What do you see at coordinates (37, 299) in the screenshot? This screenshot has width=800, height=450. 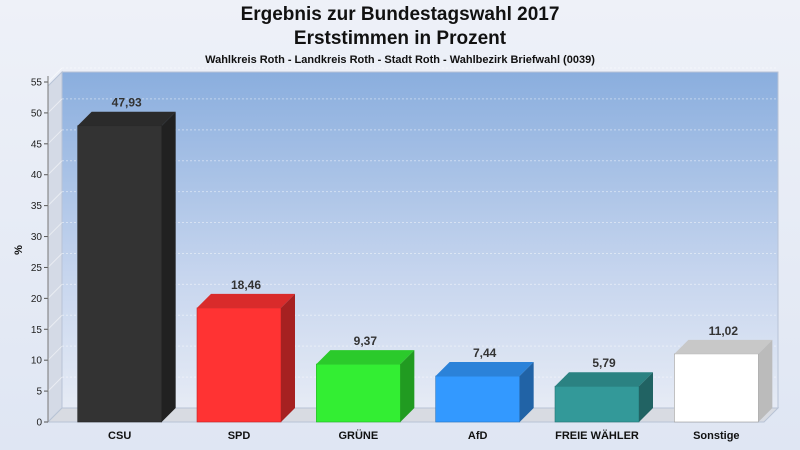 I see `y-tick-label: 20` at bounding box center [37, 299].